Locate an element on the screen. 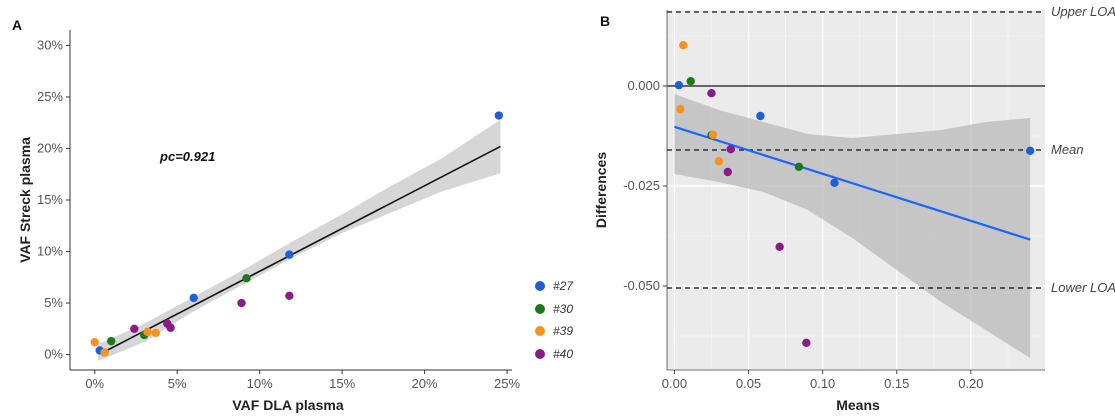 The height and width of the screenshot is (416, 1115). panel-b-y-axis-title: Differences is located at coordinates (601, 190).